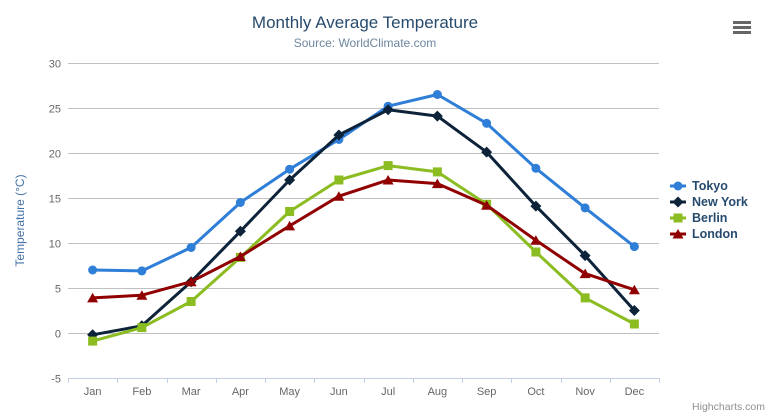 The image size is (769, 416). What do you see at coordinates (339, 392) in the screenshot?
I see `x-axis-label: Jun` at bounding box center [339, 392].